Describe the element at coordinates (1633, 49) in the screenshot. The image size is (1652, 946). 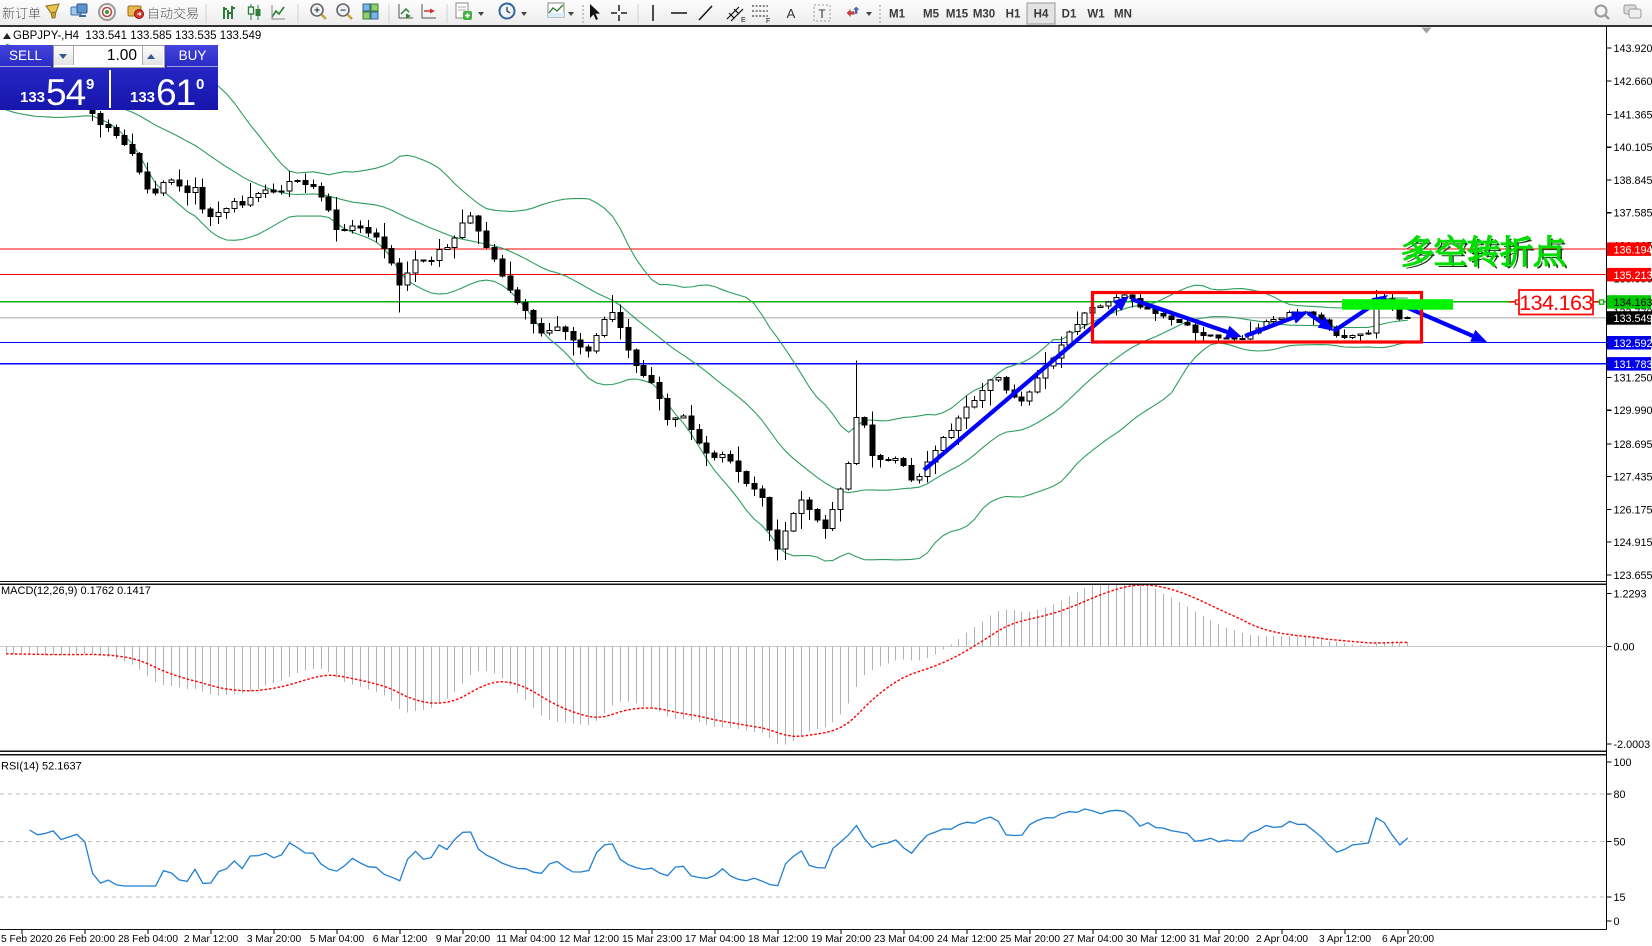
I see `svg-text: 143.920` at that location.